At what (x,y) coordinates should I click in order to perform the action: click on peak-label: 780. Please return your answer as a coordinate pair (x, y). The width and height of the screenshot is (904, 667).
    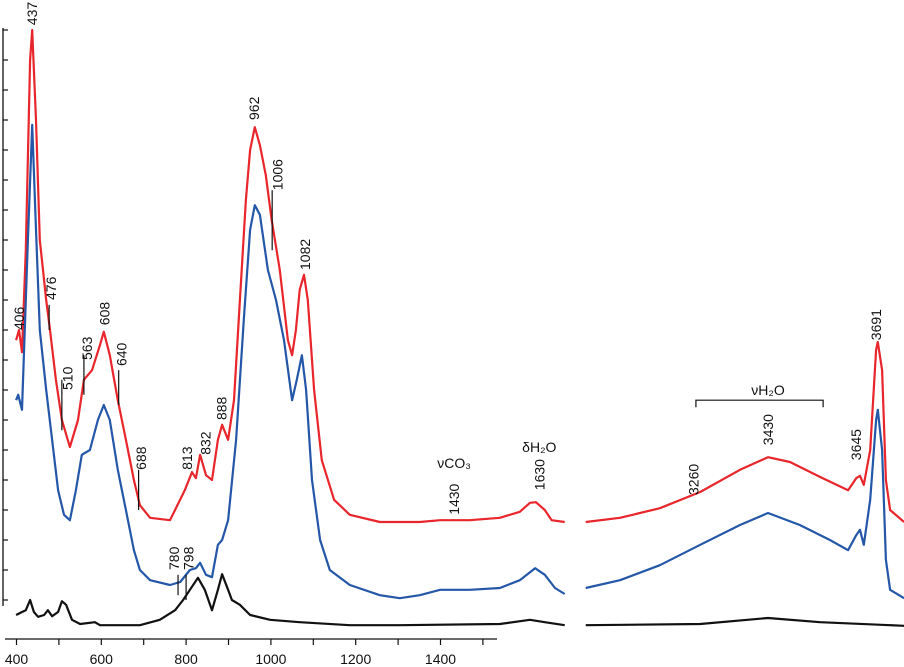
    Looking at the image, I should click on (174, 558).